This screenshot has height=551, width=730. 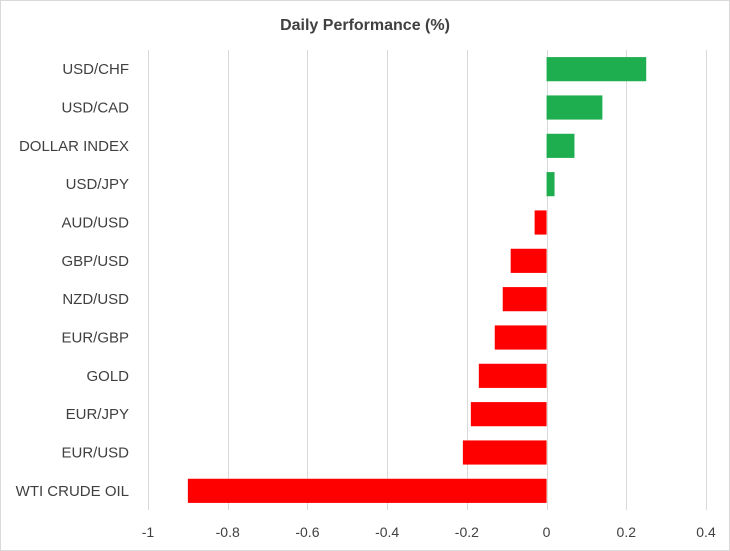 I want to click on category-label: GBP/USD, so click(x=95, y=261).